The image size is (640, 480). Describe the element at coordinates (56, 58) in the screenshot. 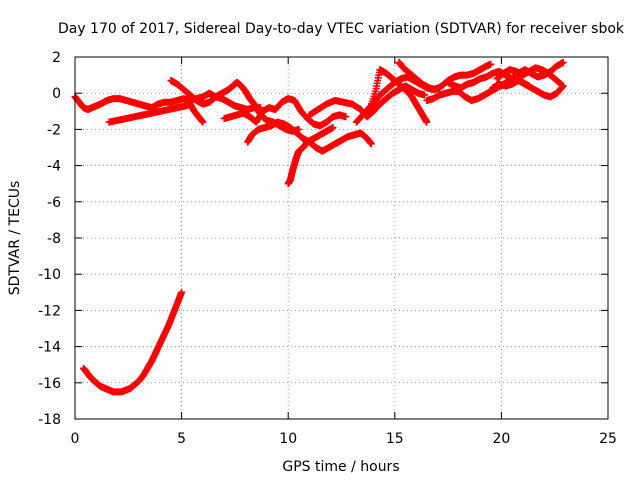

I see `y-tick-label: 2` at that location.